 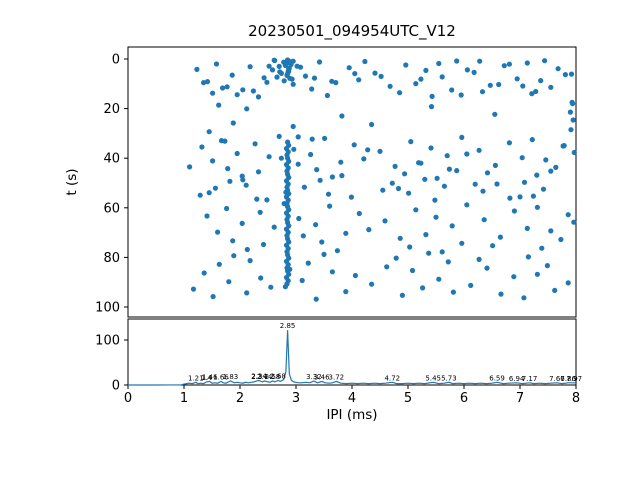 I want to click on peak-label: 5.45, so click(x=433, y=378).